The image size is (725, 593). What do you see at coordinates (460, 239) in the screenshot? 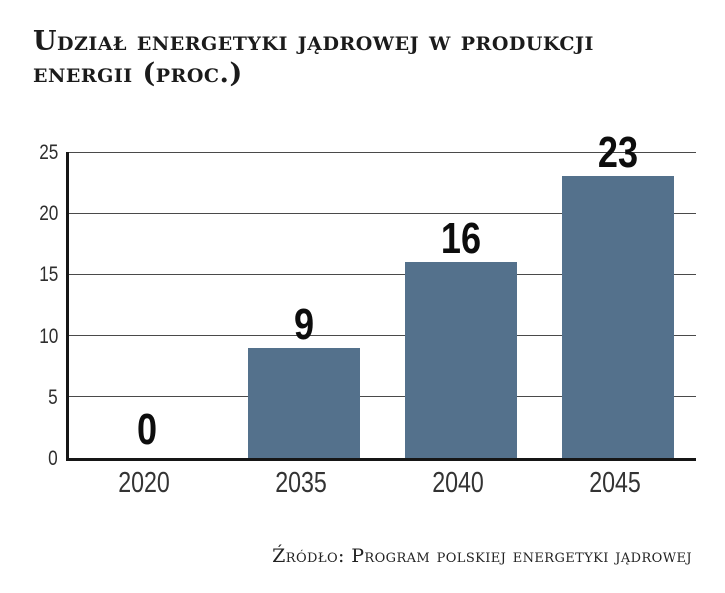
I see `bar-value-label-2040: 16` at bounding box center [460, 239].